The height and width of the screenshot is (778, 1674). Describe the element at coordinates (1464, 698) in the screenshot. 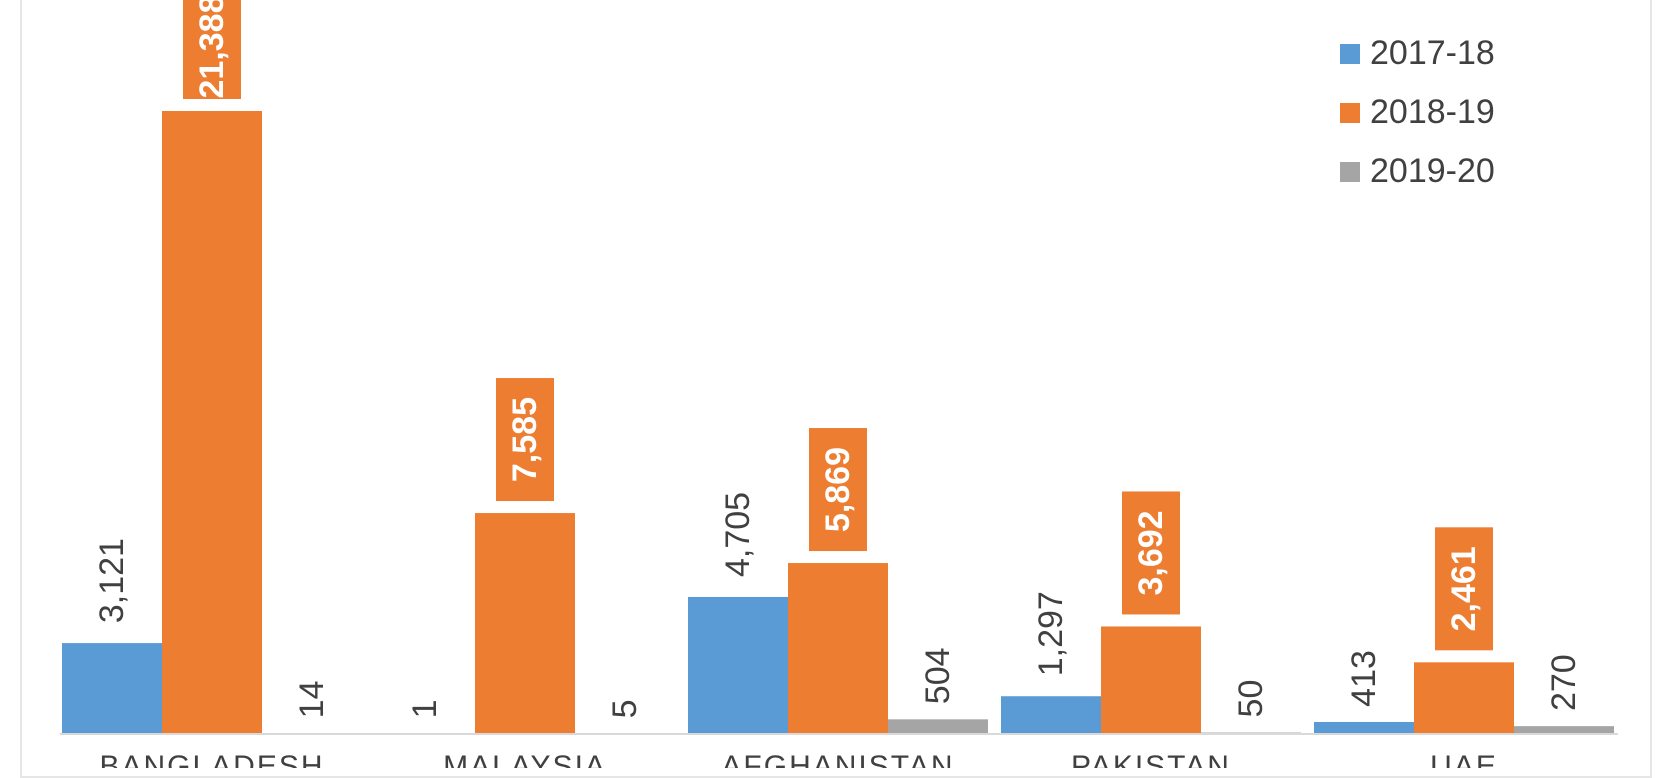

I see `bar-2018-19-uae` at that location.